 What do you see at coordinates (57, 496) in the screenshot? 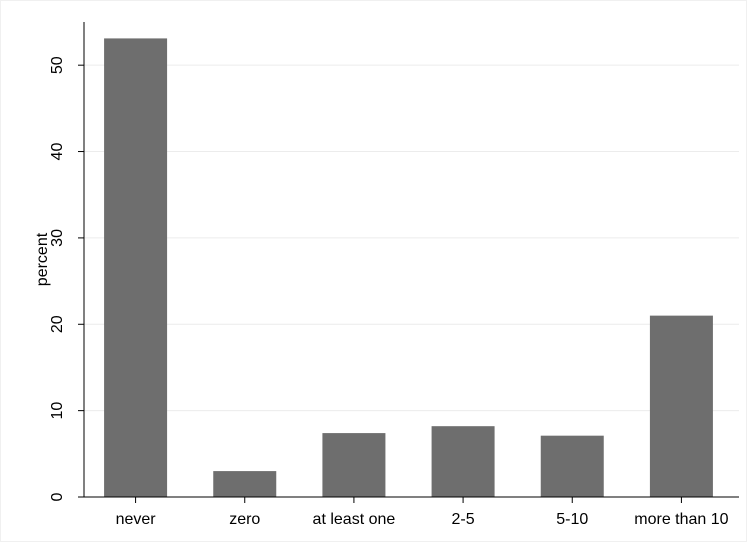
I see `y-tick-label: 0` at bounding box center [57, 496].